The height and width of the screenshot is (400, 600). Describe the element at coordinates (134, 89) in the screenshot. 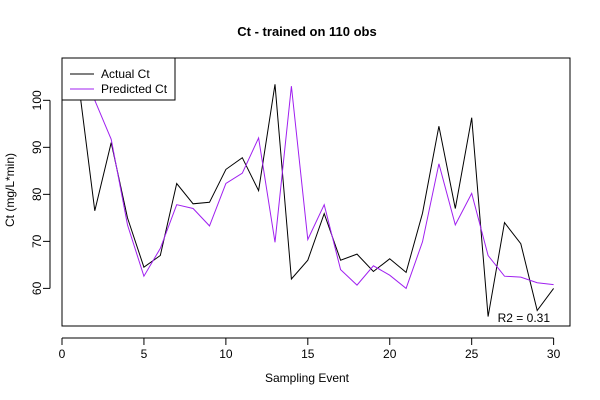

I see `legend-label: Predicted Ct` at that location.